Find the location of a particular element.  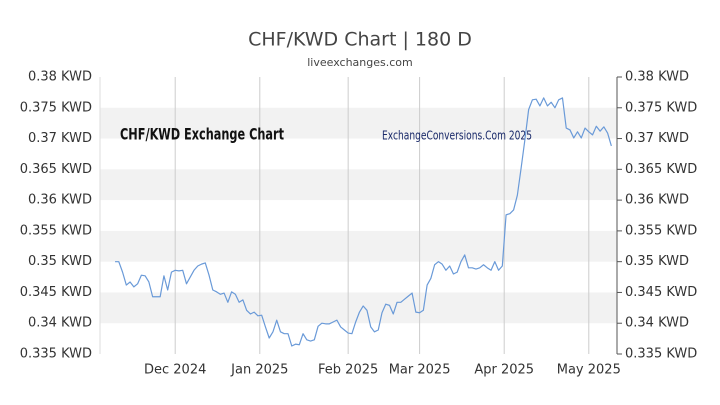

x-tick-label: Feb 2025 is located at coordinates (348, 370).